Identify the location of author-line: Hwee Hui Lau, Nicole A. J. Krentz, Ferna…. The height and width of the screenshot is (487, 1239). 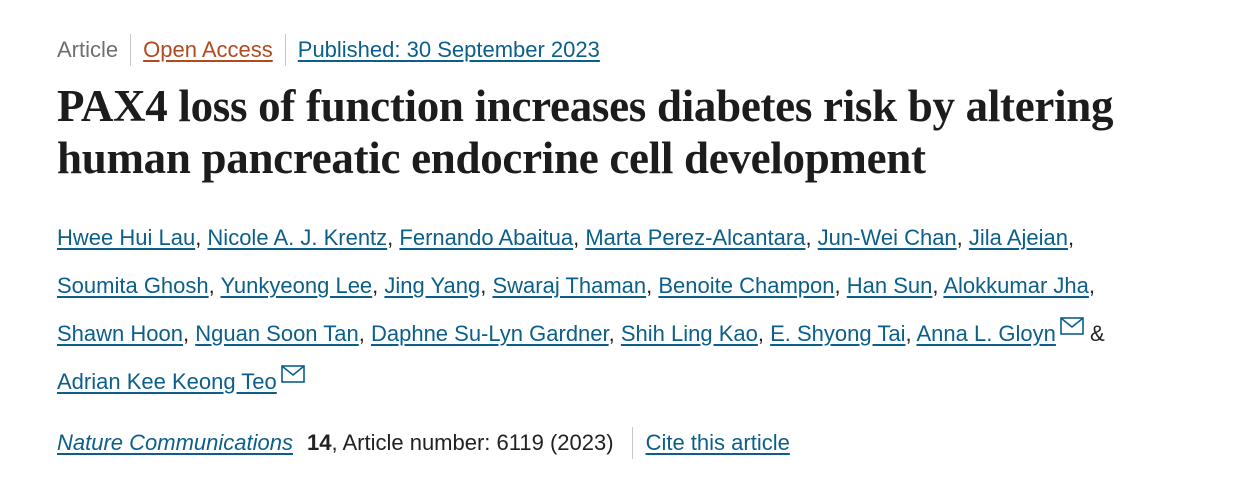
(637, 238).